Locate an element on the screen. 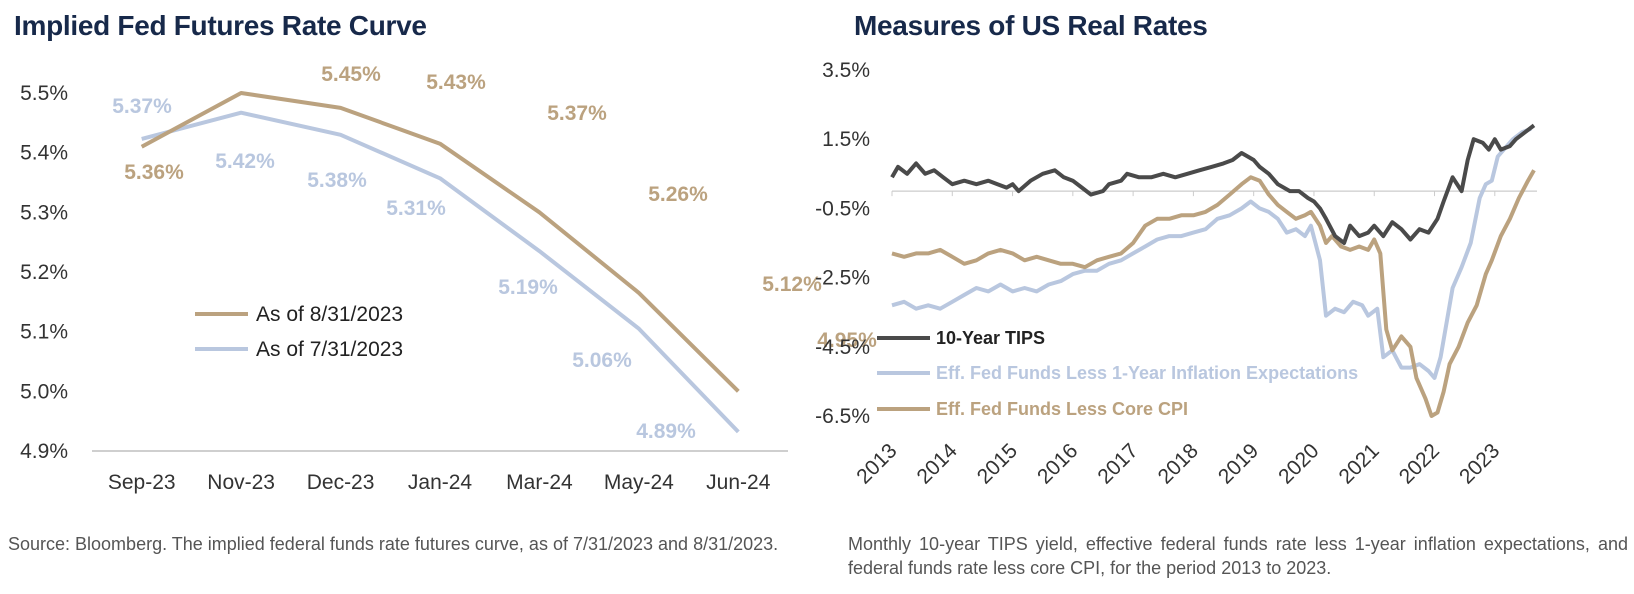 This screenshot has height=594, width=1634. x-tick-label: 2016 is located at coordinates (1057, 463).